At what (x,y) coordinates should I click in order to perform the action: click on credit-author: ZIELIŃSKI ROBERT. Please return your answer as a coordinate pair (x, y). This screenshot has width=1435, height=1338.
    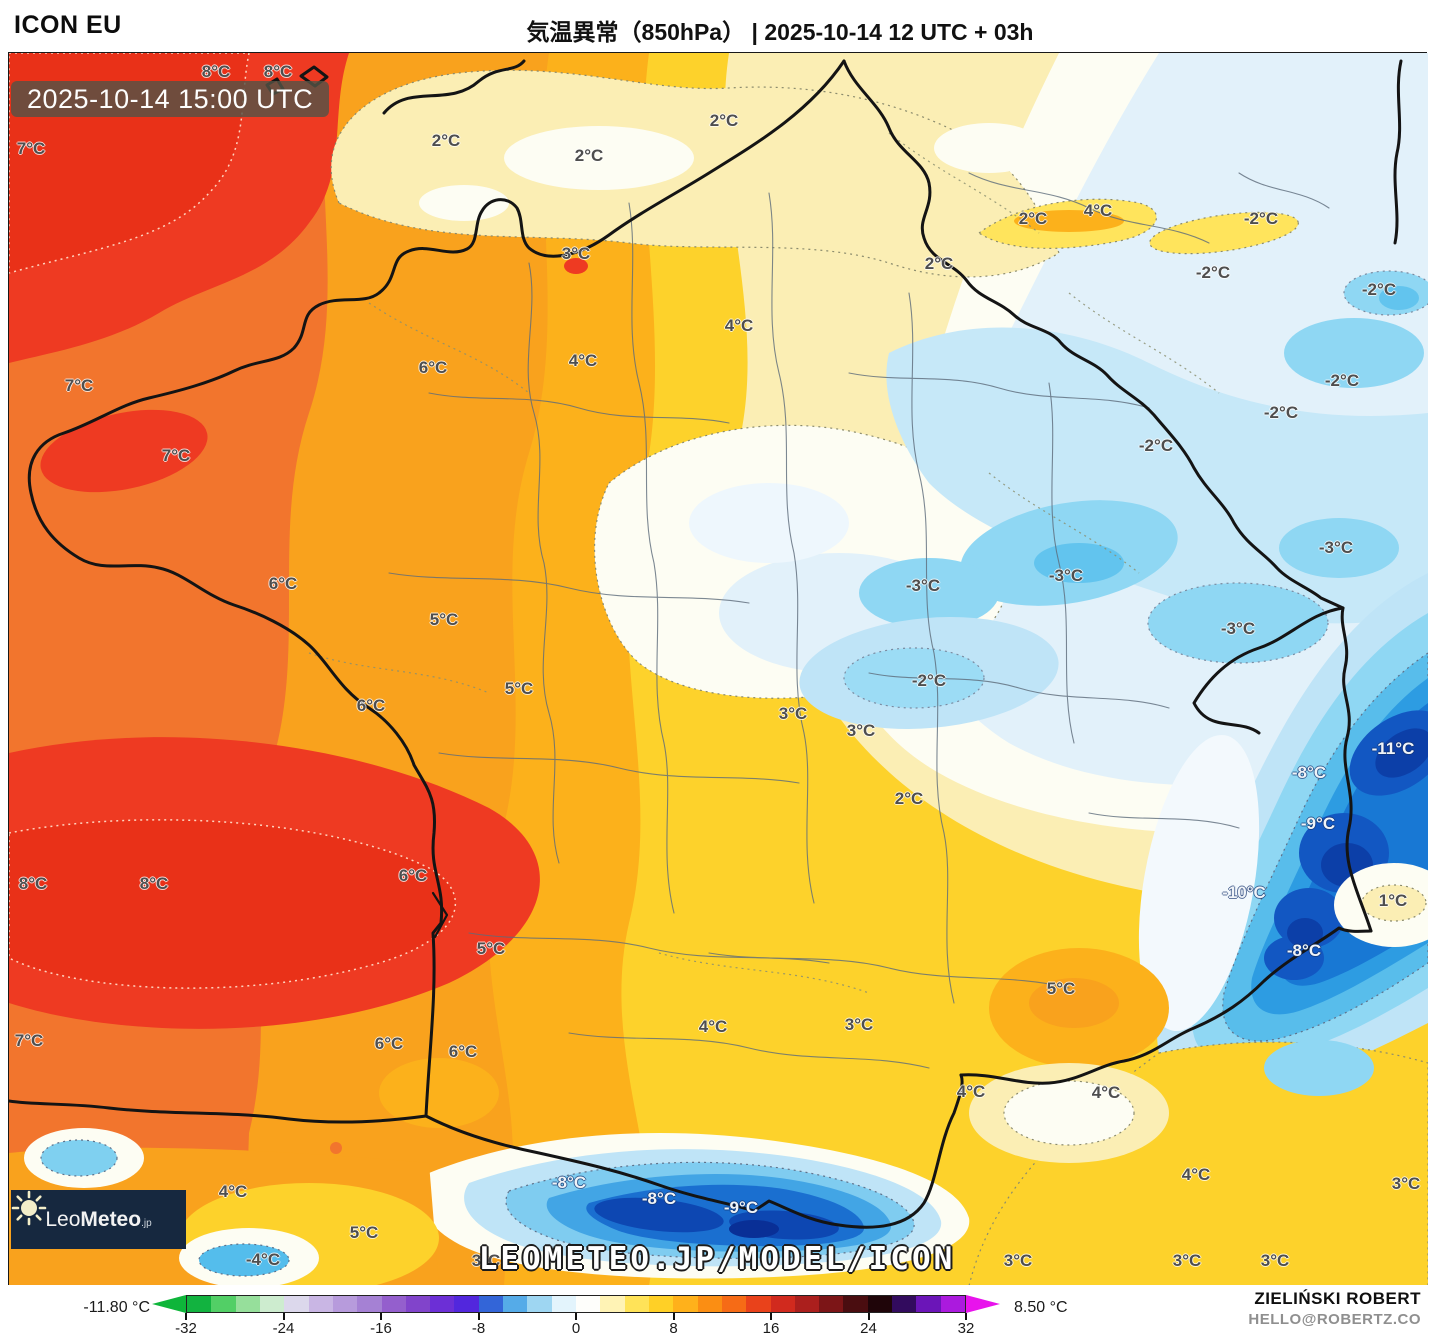
    Looking at the image, I should click on (1337, 1298).